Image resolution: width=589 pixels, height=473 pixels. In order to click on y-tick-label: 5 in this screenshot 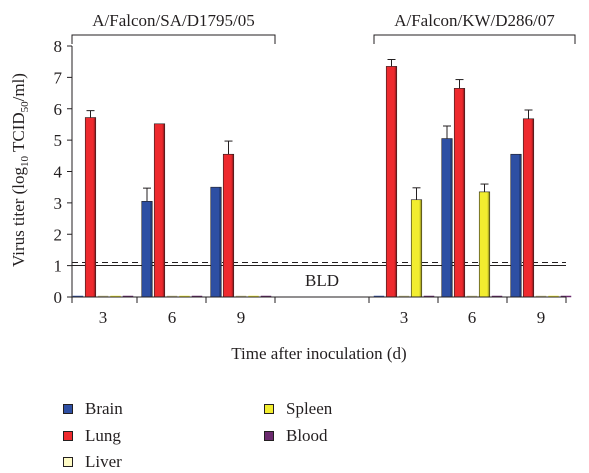, I will do `click(58, 140)`.